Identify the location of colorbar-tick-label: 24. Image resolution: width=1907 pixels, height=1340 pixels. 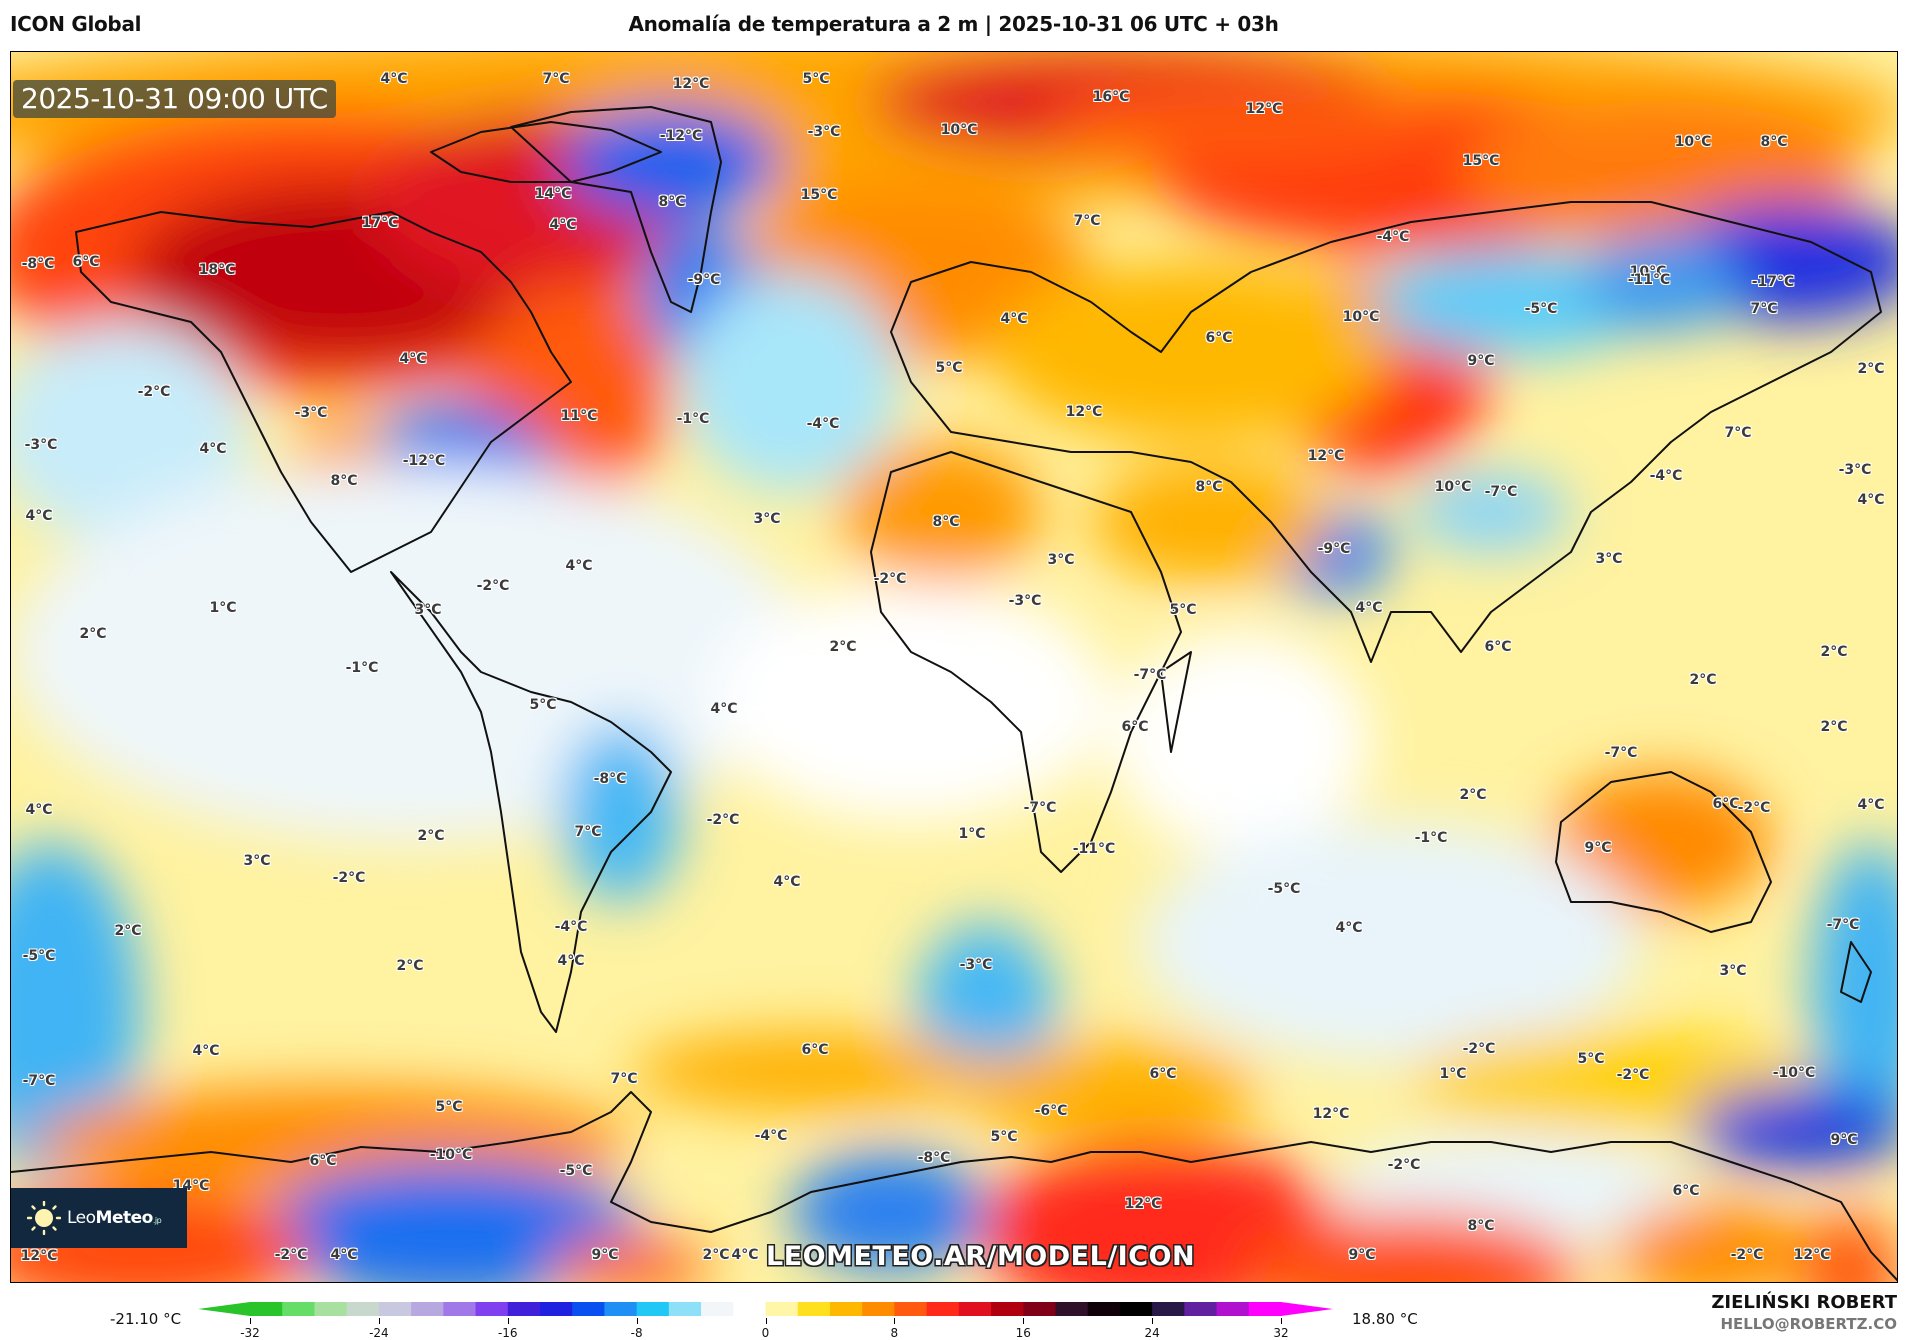
(1152, 1333).